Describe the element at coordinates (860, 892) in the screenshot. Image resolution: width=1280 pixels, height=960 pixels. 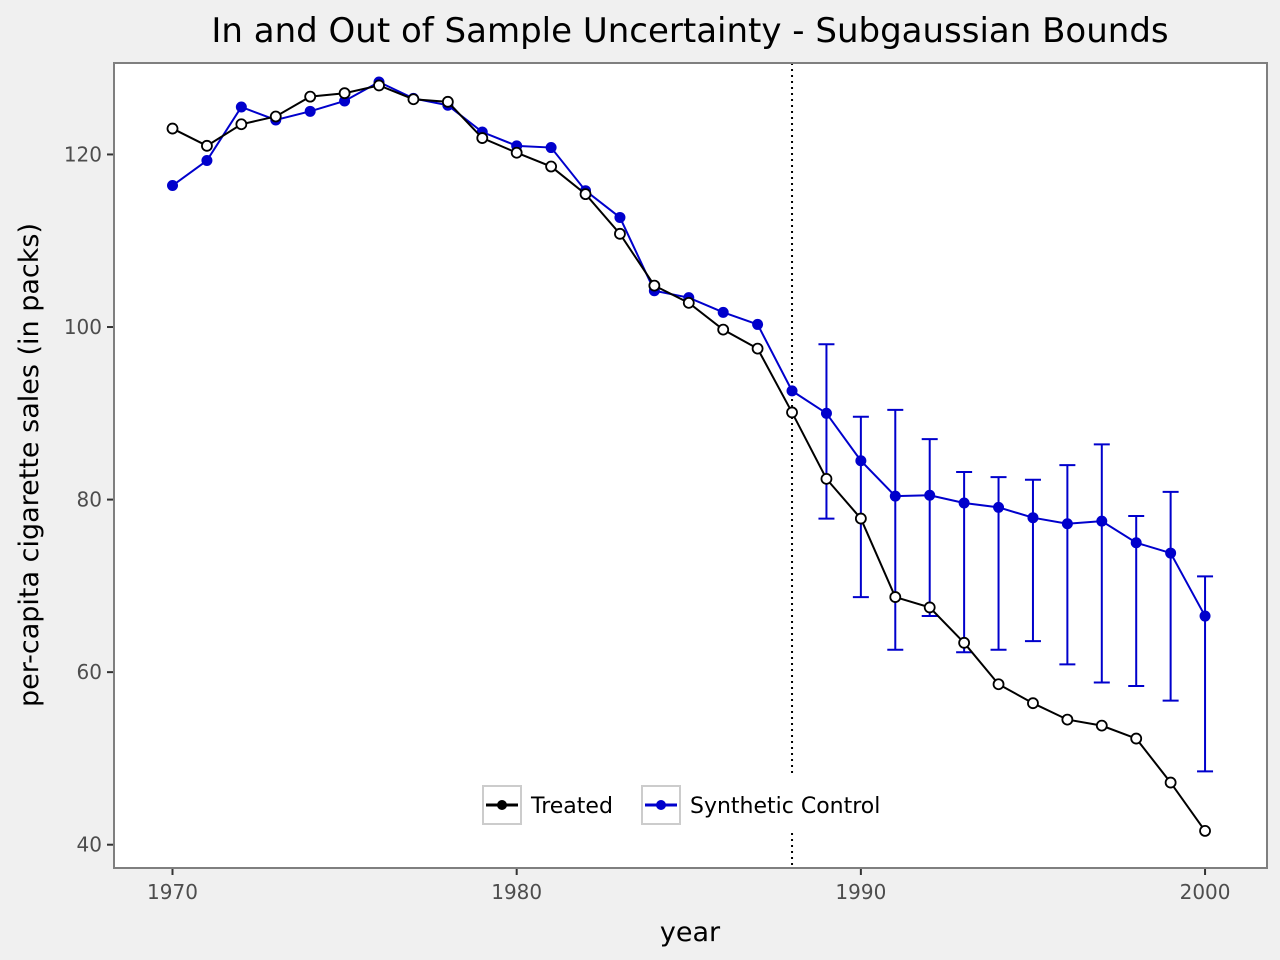
I see `x-tick-label: 1990` at that location.